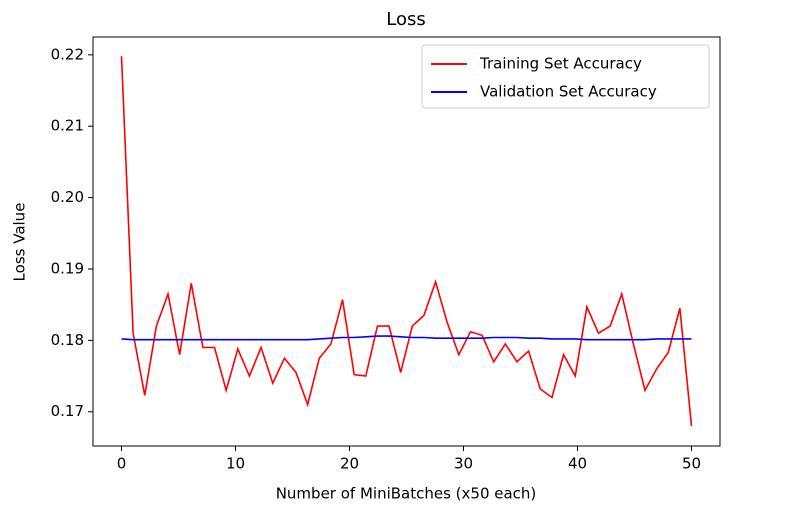  What do you see at coordinates (560, 64) in the screenshot?
I see `legend-label: Training Set Accuracy` at bounding box center [560, 64].